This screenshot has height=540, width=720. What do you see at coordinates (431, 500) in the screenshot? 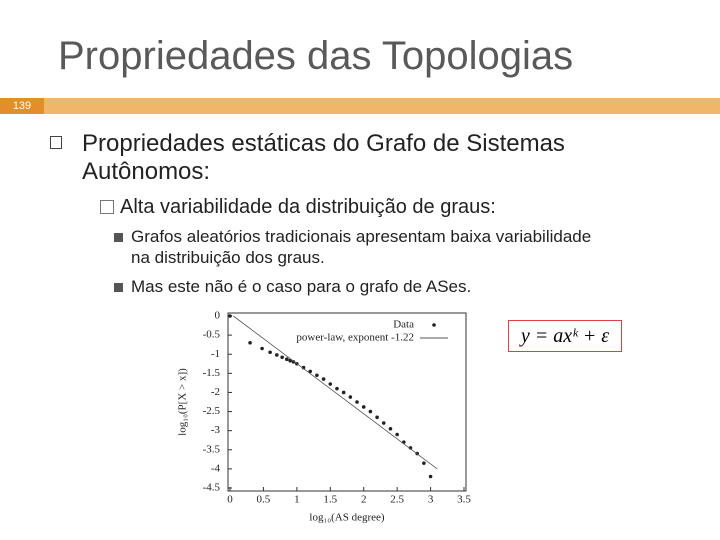
I see `x-tick-label: 3` at bounding box center [431, 500].